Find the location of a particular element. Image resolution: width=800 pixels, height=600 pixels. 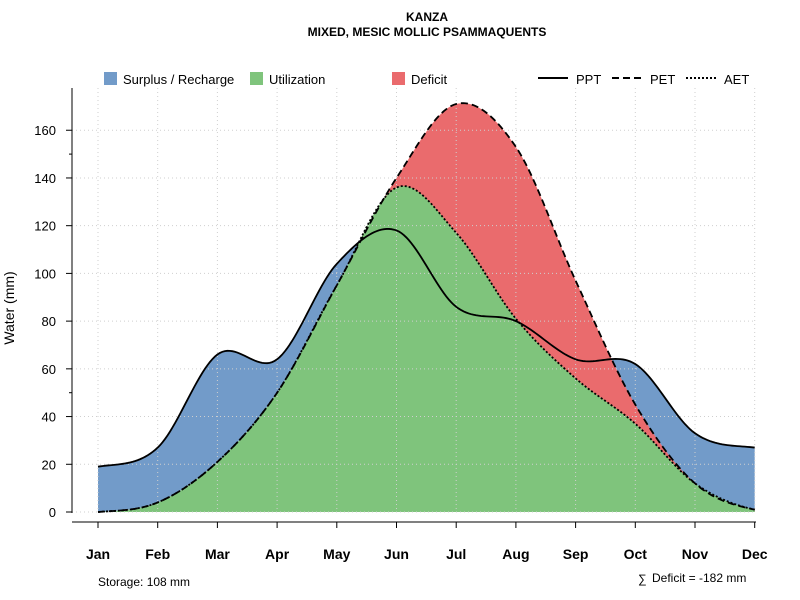

x-tick-label: Jan is located at coordinates (98, 554).